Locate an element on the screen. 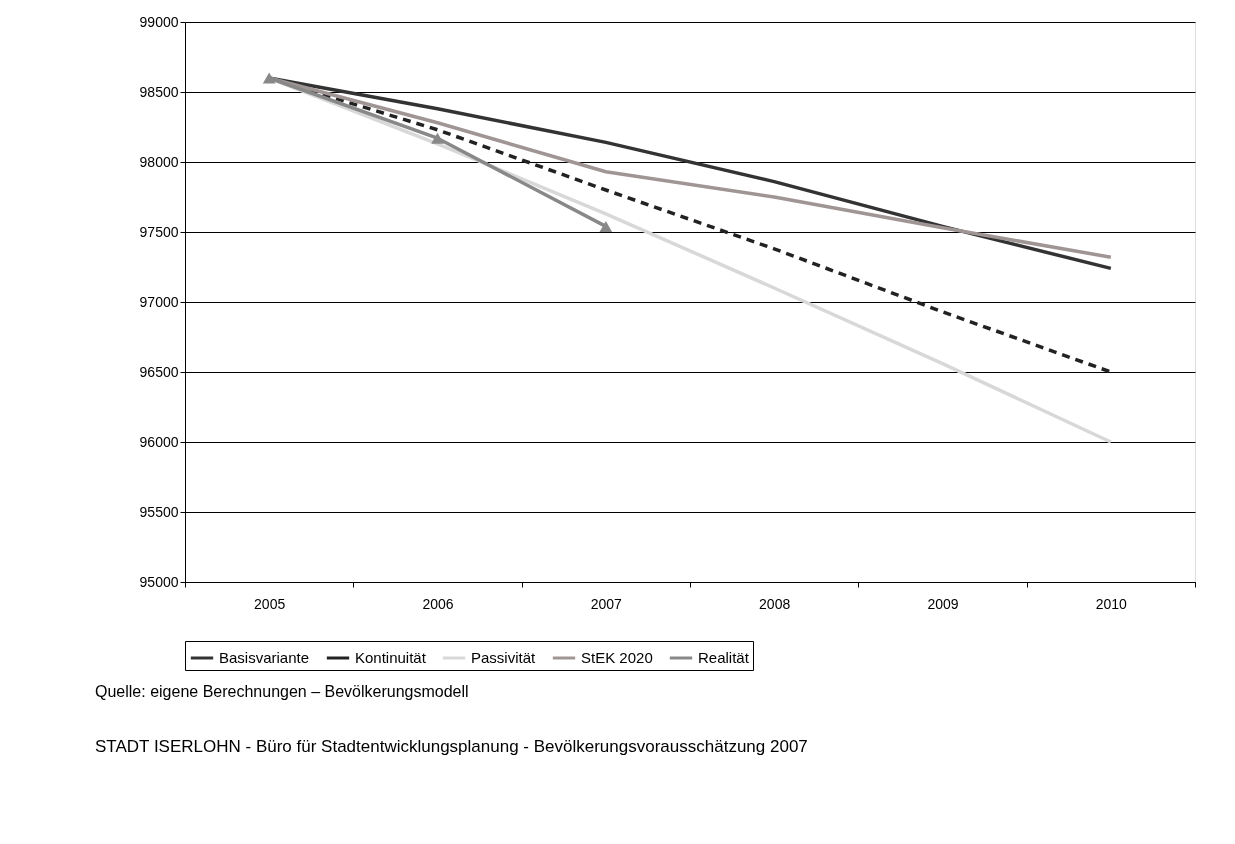 The image size is (1235, 844). y-tick-label: 98000 is located at coordinates (159, 161).